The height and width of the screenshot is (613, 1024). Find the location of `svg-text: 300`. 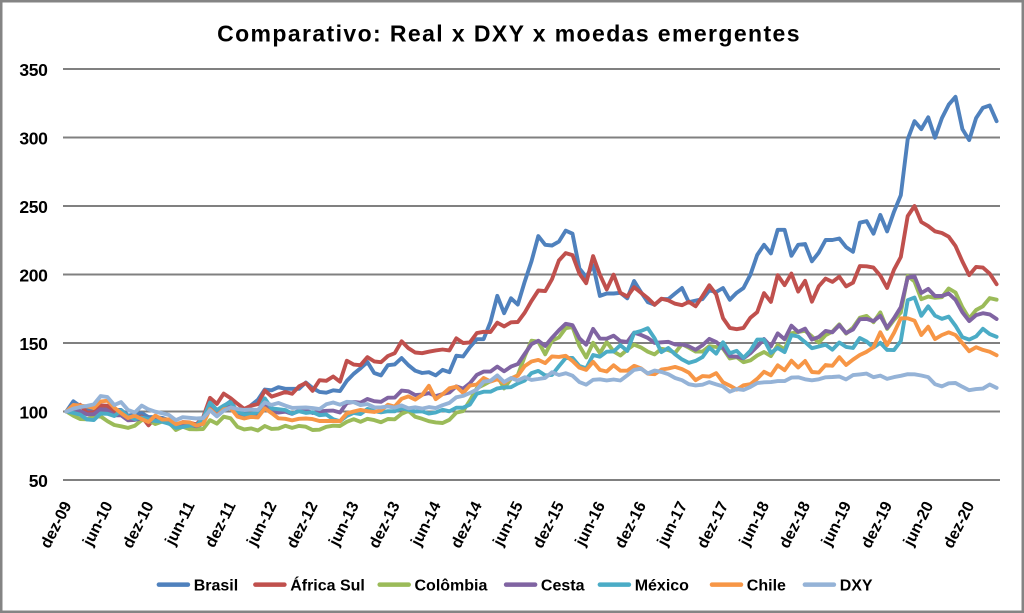

svg-text: 300 is located at coordinates (33, 139).